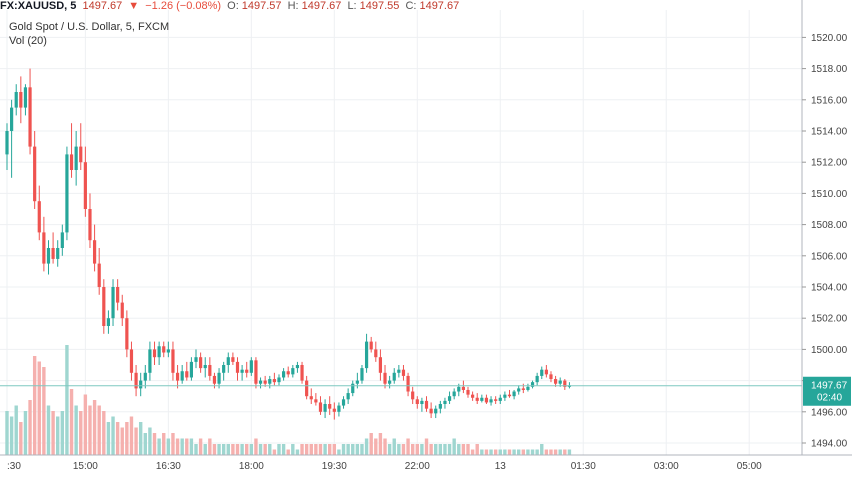 The height and width of the screenshot is (485, 852). I want to click on last-value: 1497.67, so click(102, 6).